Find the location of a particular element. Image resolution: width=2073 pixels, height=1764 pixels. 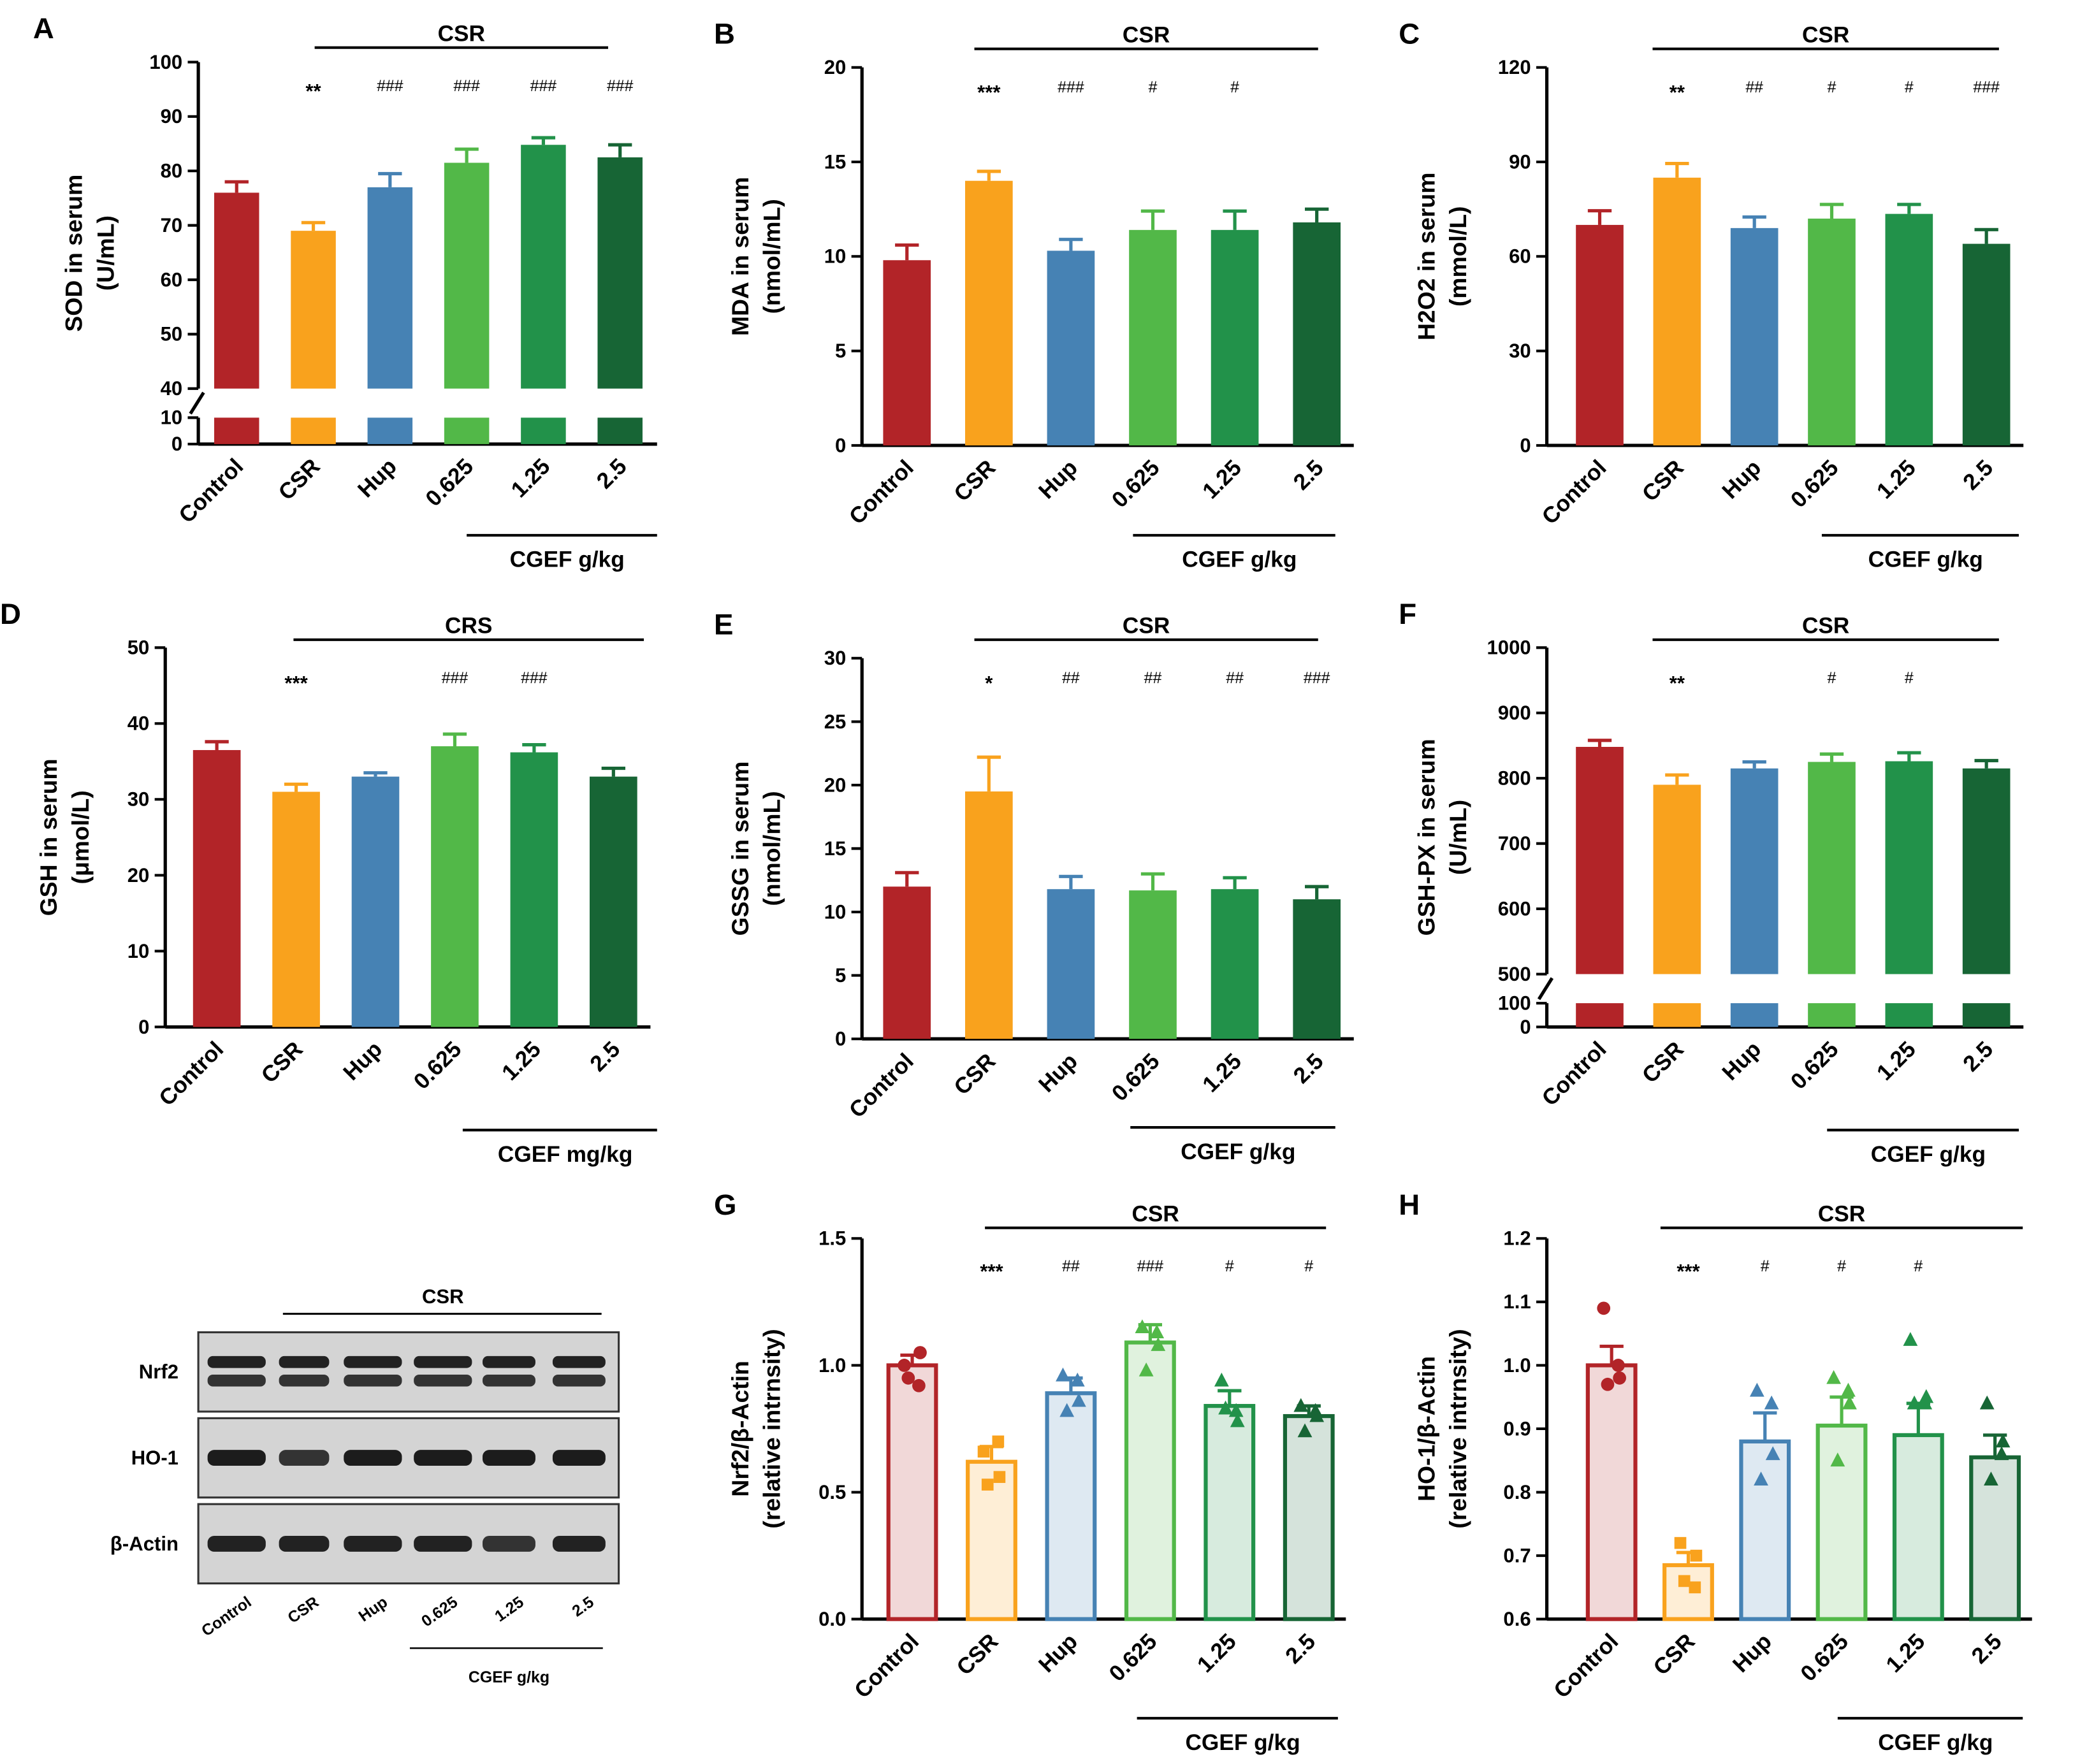

significance-label: * is located at coordinates (989, 683).